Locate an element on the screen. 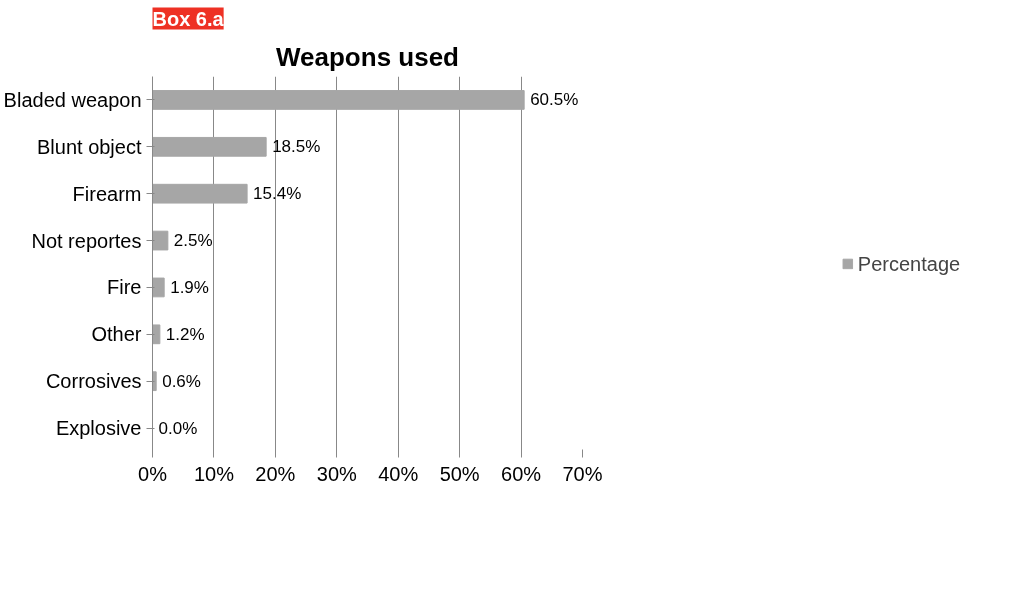 This screenshot has width=1009, height=606. x-tick-label: 60% is located at coordinates (521, 473).